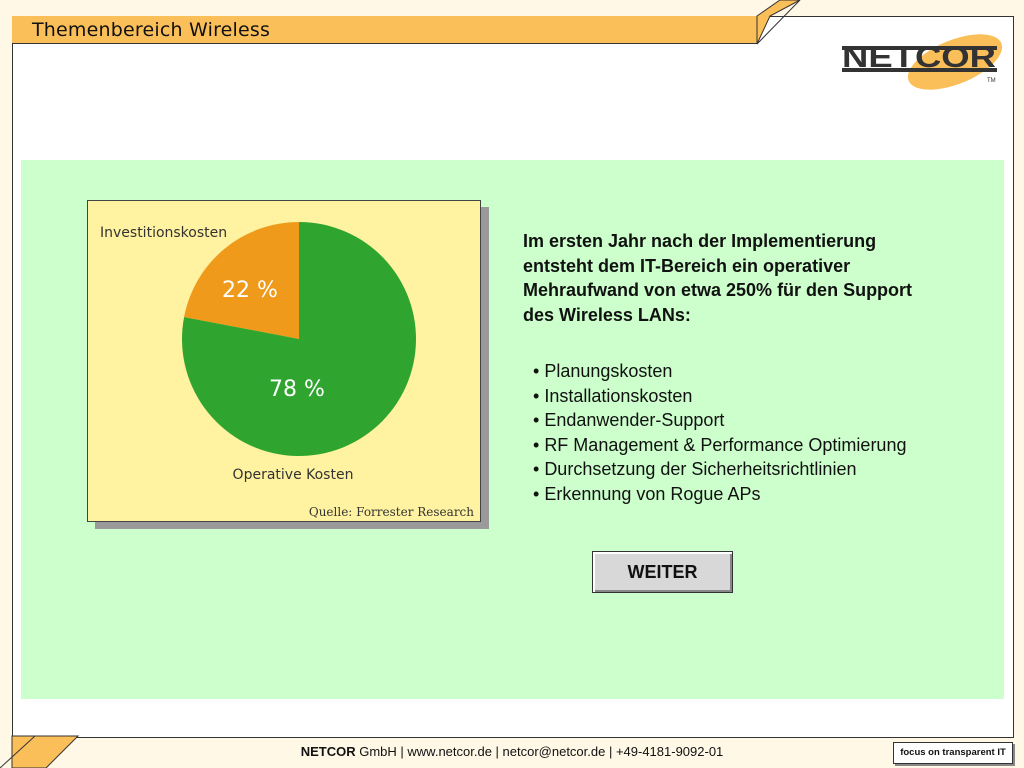  What do you see at coordinates (151, 30) in the screenshot?
I see `page-title: Themenbereich Wireless` at bounding box center [151, 30].